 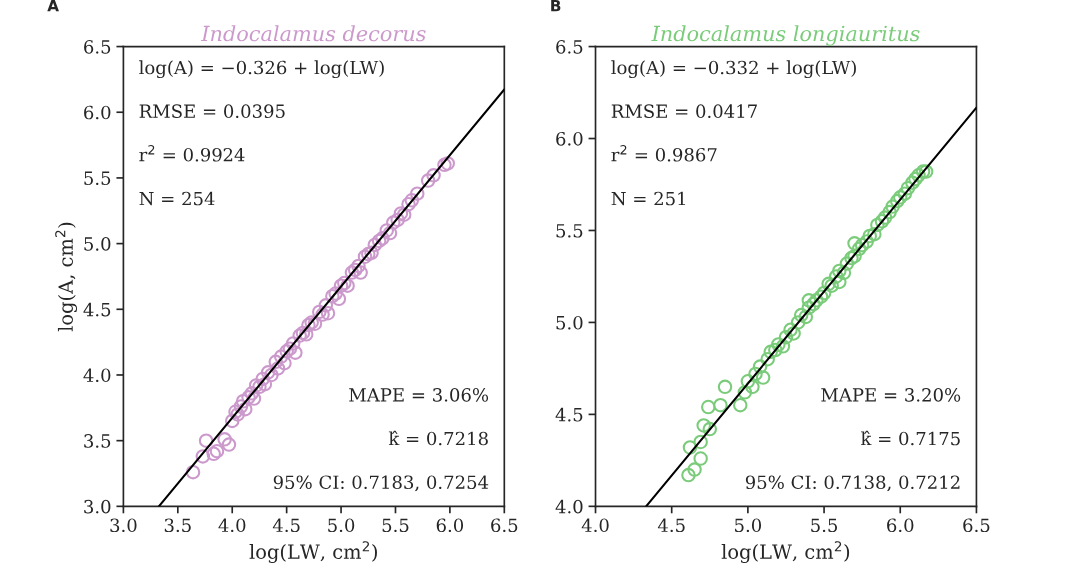 What do you see at coordinates (261, 69) in the screenshot?
I see `annotation: log(A) = −0.326 + log(LW)` at bounding box center [261, 69].